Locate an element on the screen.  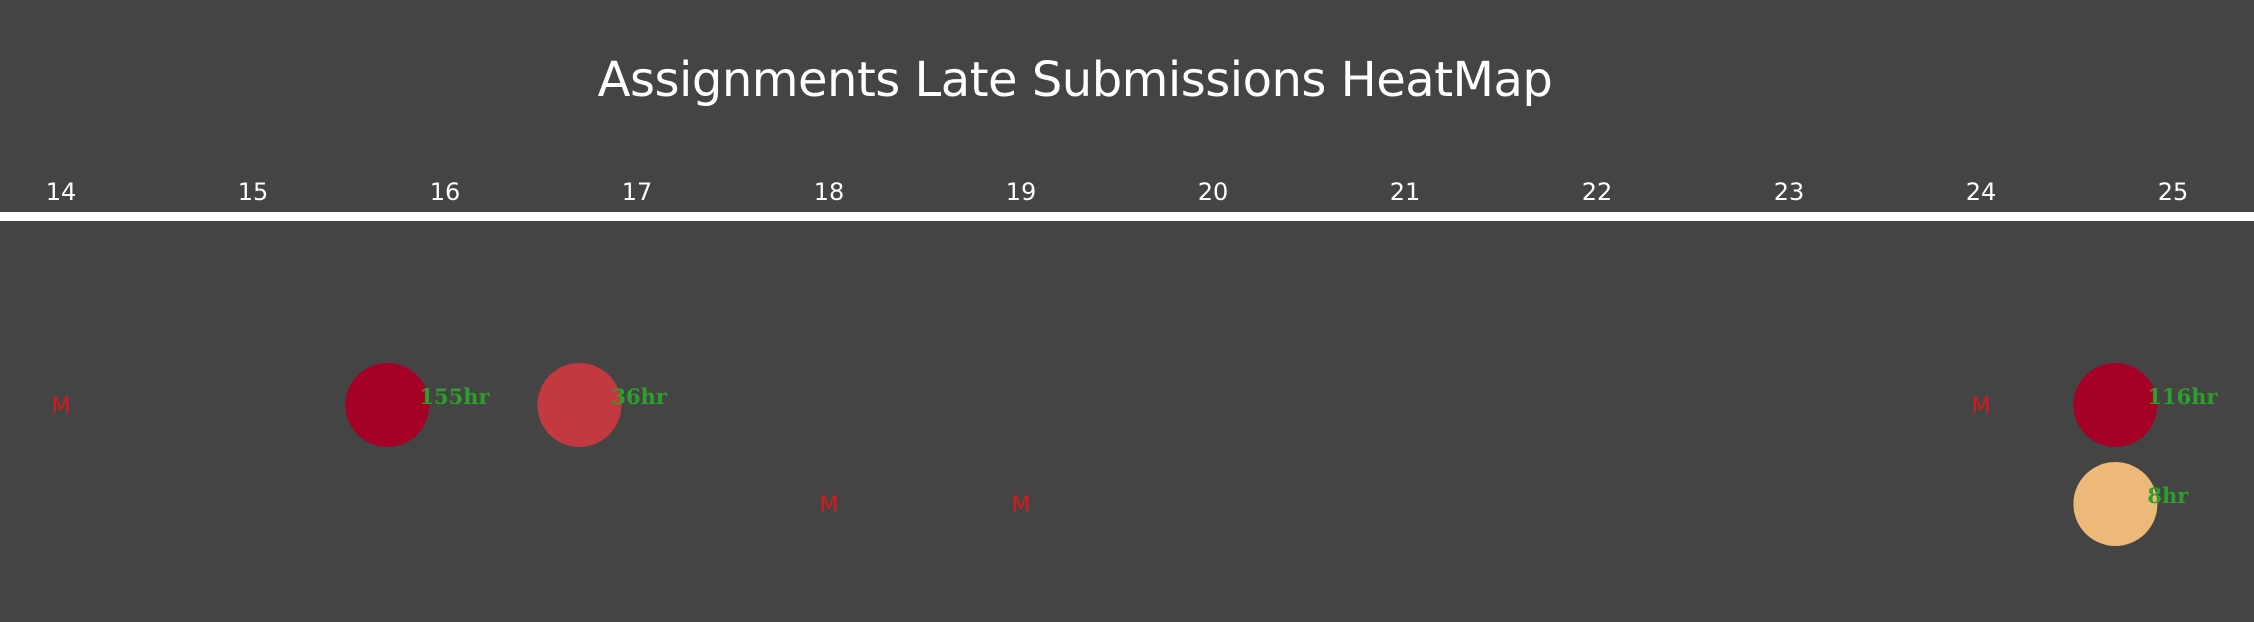
x-tick-label: 16 is located at coordinates (445, 192).